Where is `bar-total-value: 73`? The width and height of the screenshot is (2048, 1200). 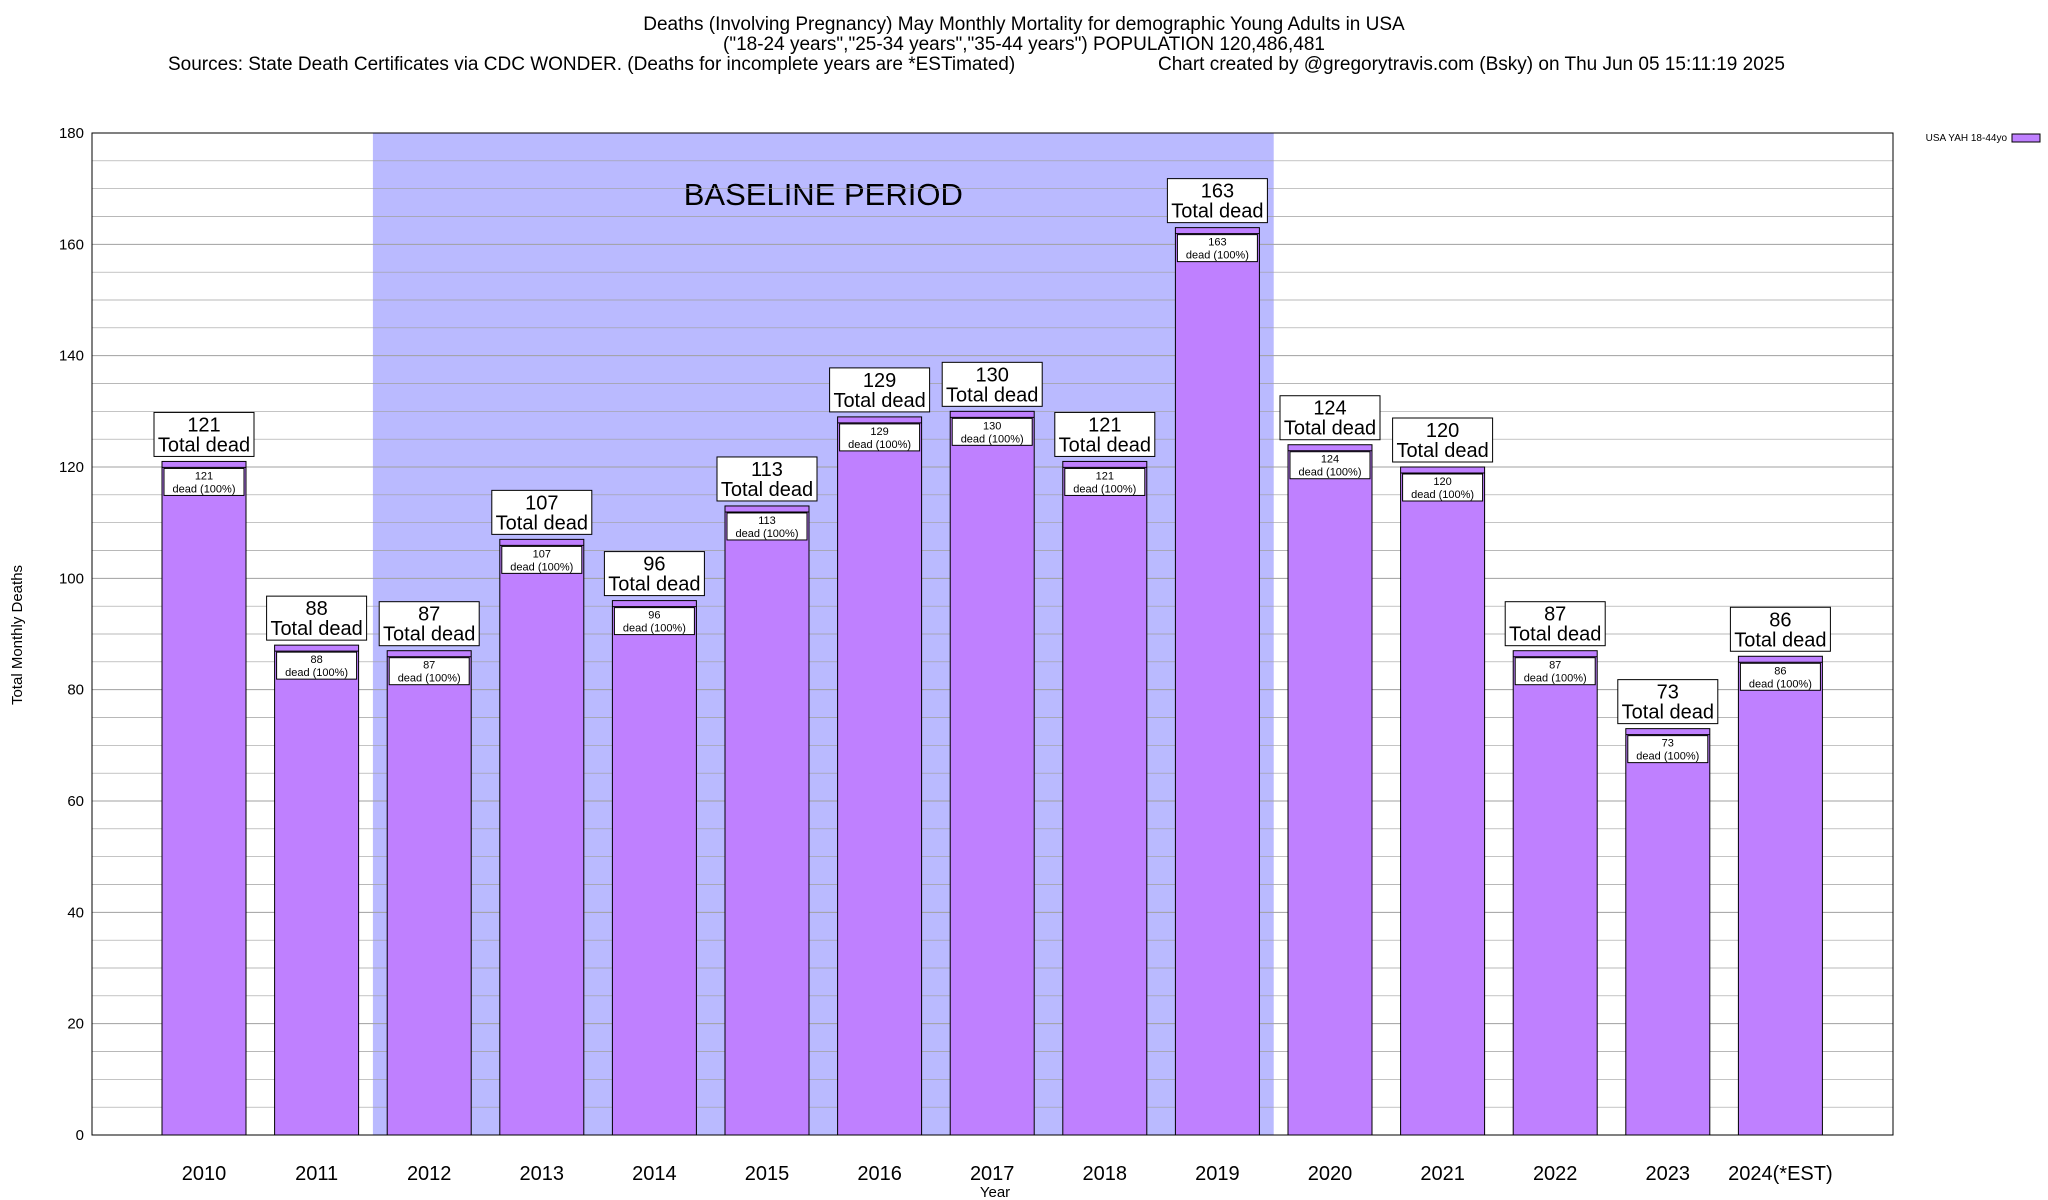
bar-total-value: 73 is located at coordinates (1668, 693).